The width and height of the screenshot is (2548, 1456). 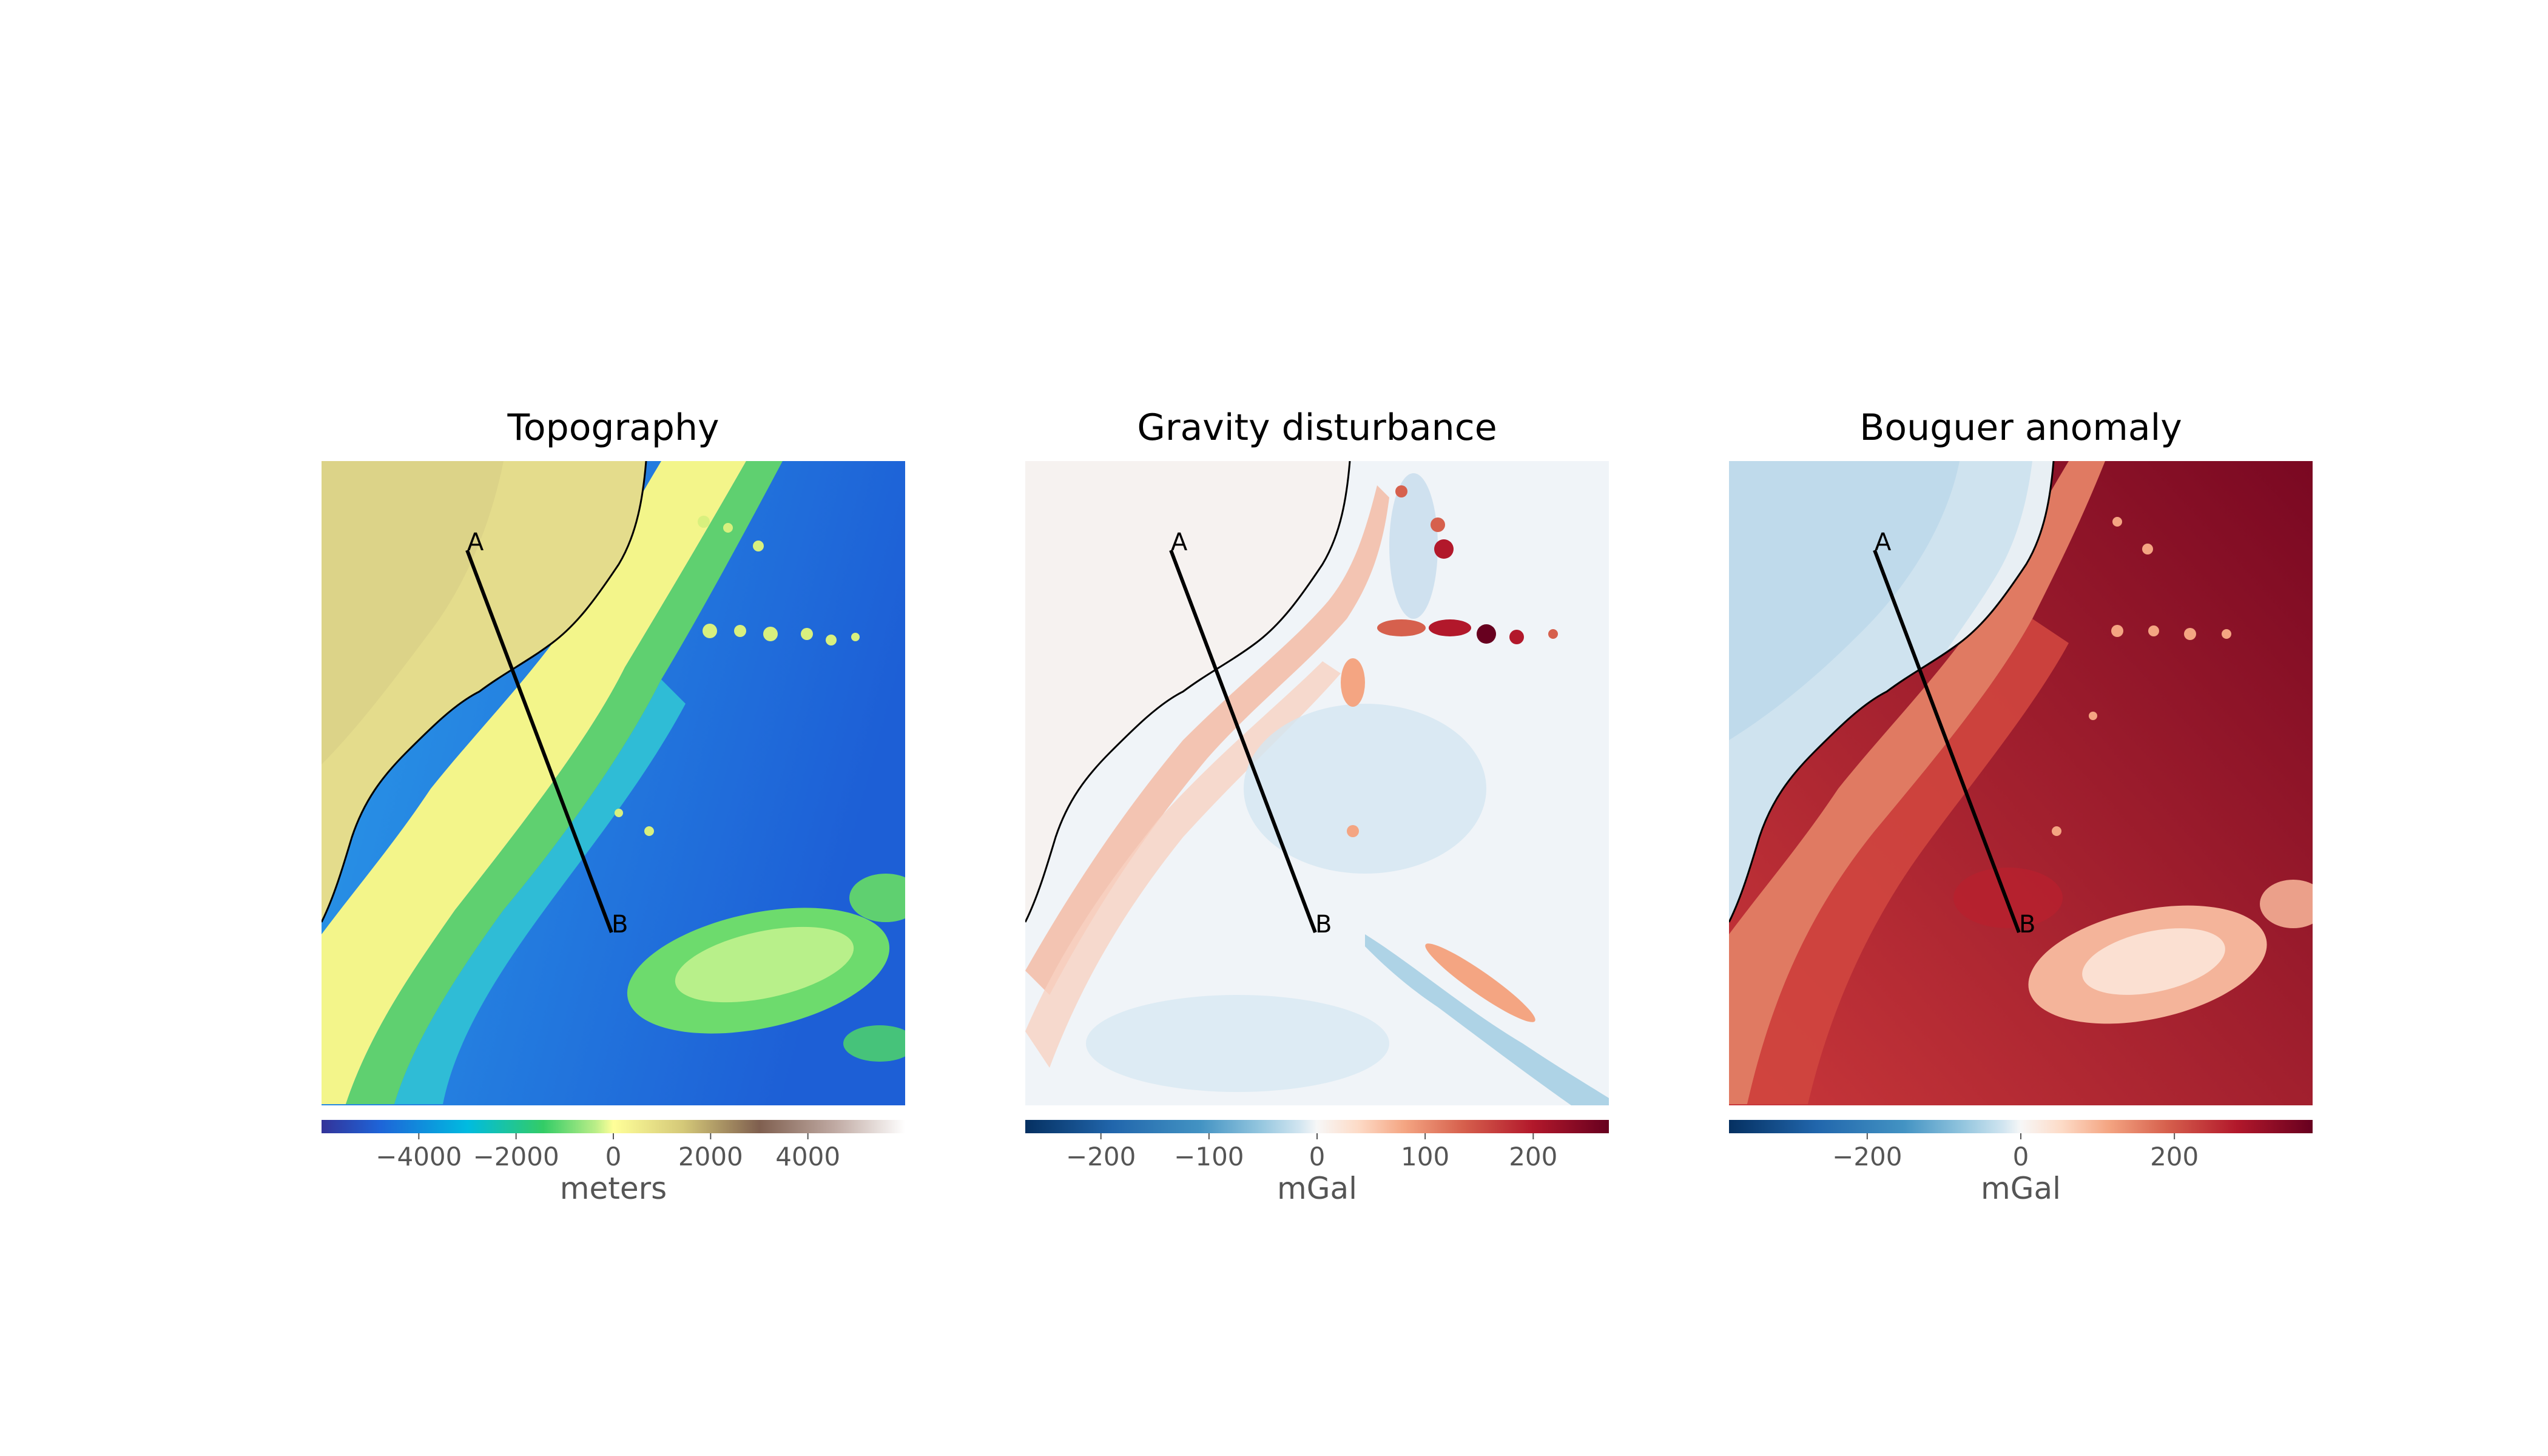 I want to click on colorbar-tick-label: 2000, so click(x=710, y=1156).